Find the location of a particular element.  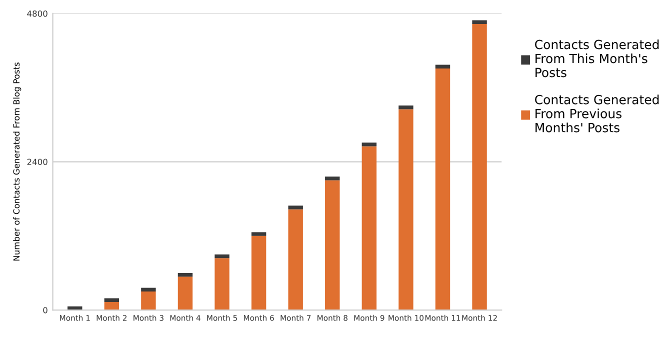

y-tick-label: 2400 is located at coordinates (37, 162).